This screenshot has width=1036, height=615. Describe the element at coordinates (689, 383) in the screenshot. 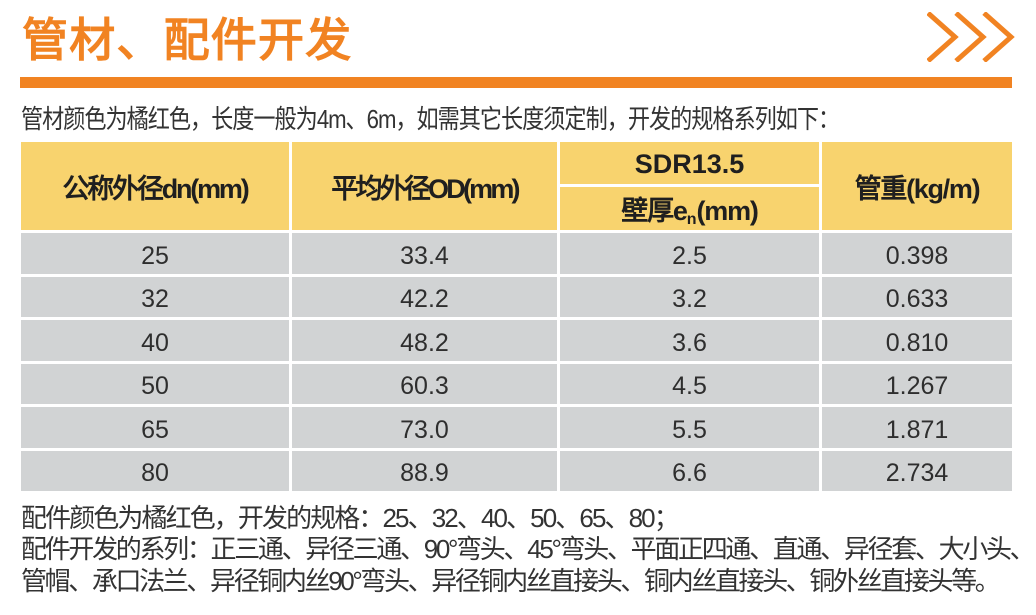

I see `cell-wall: 4.5` at that location.